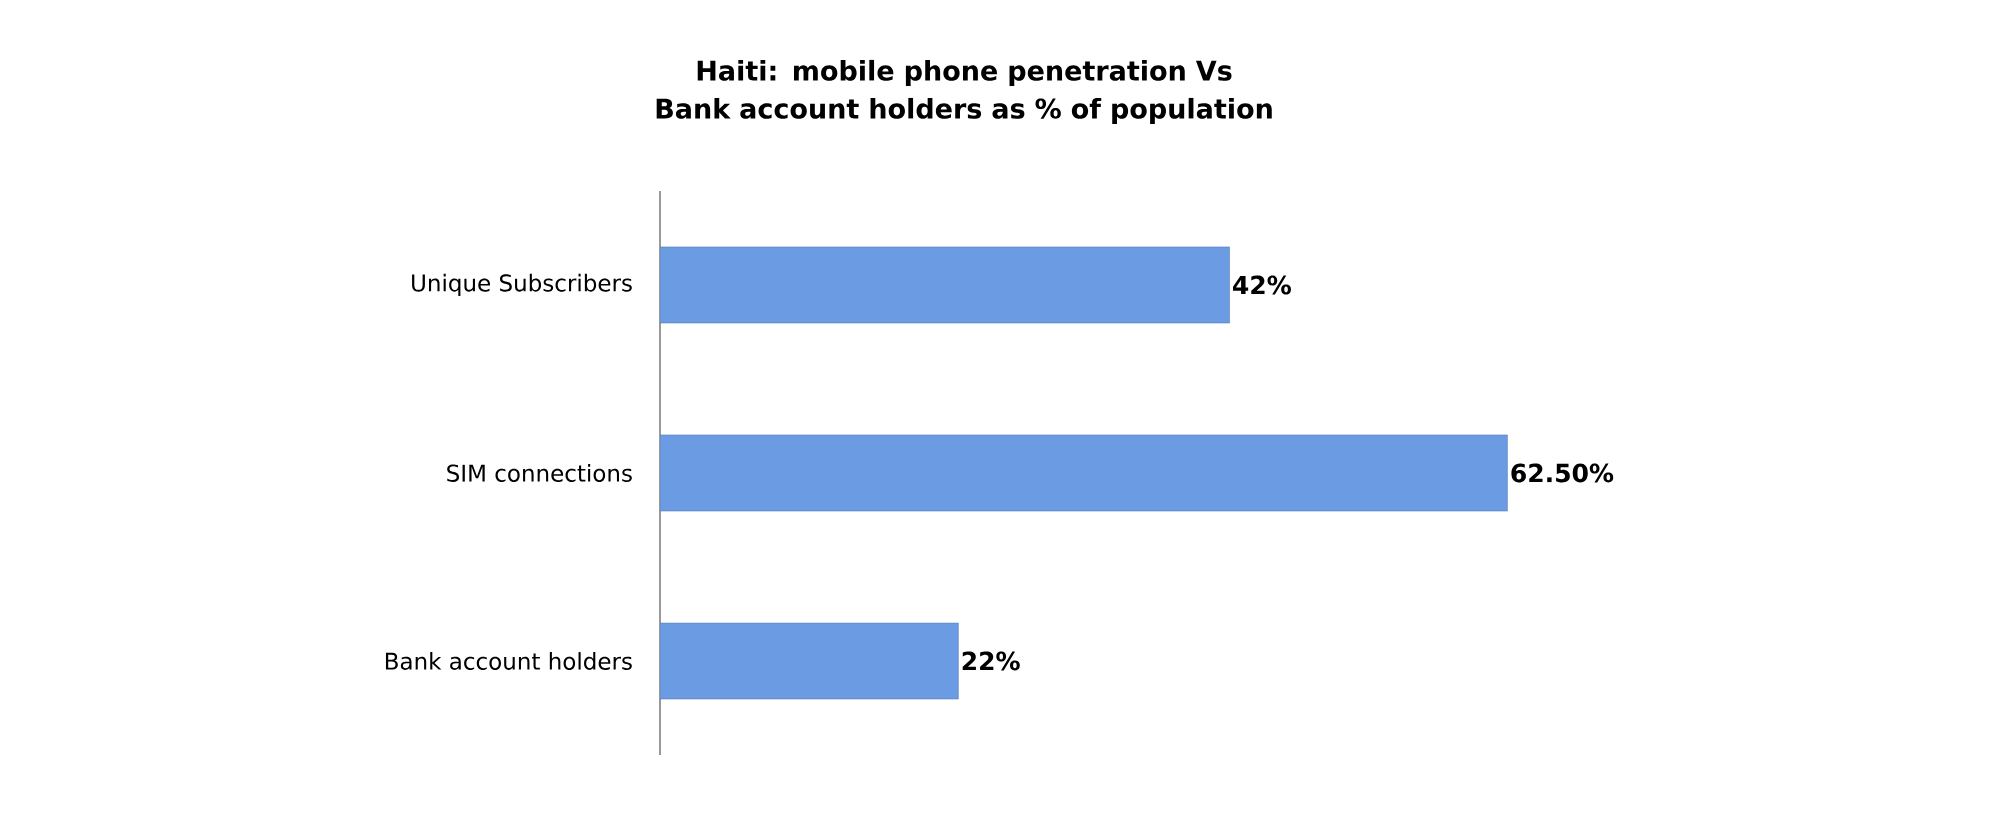  Describe the element at coordinates (508, 661) in the screenshot. I see `y-tick-label: Bank account holders` at that location.